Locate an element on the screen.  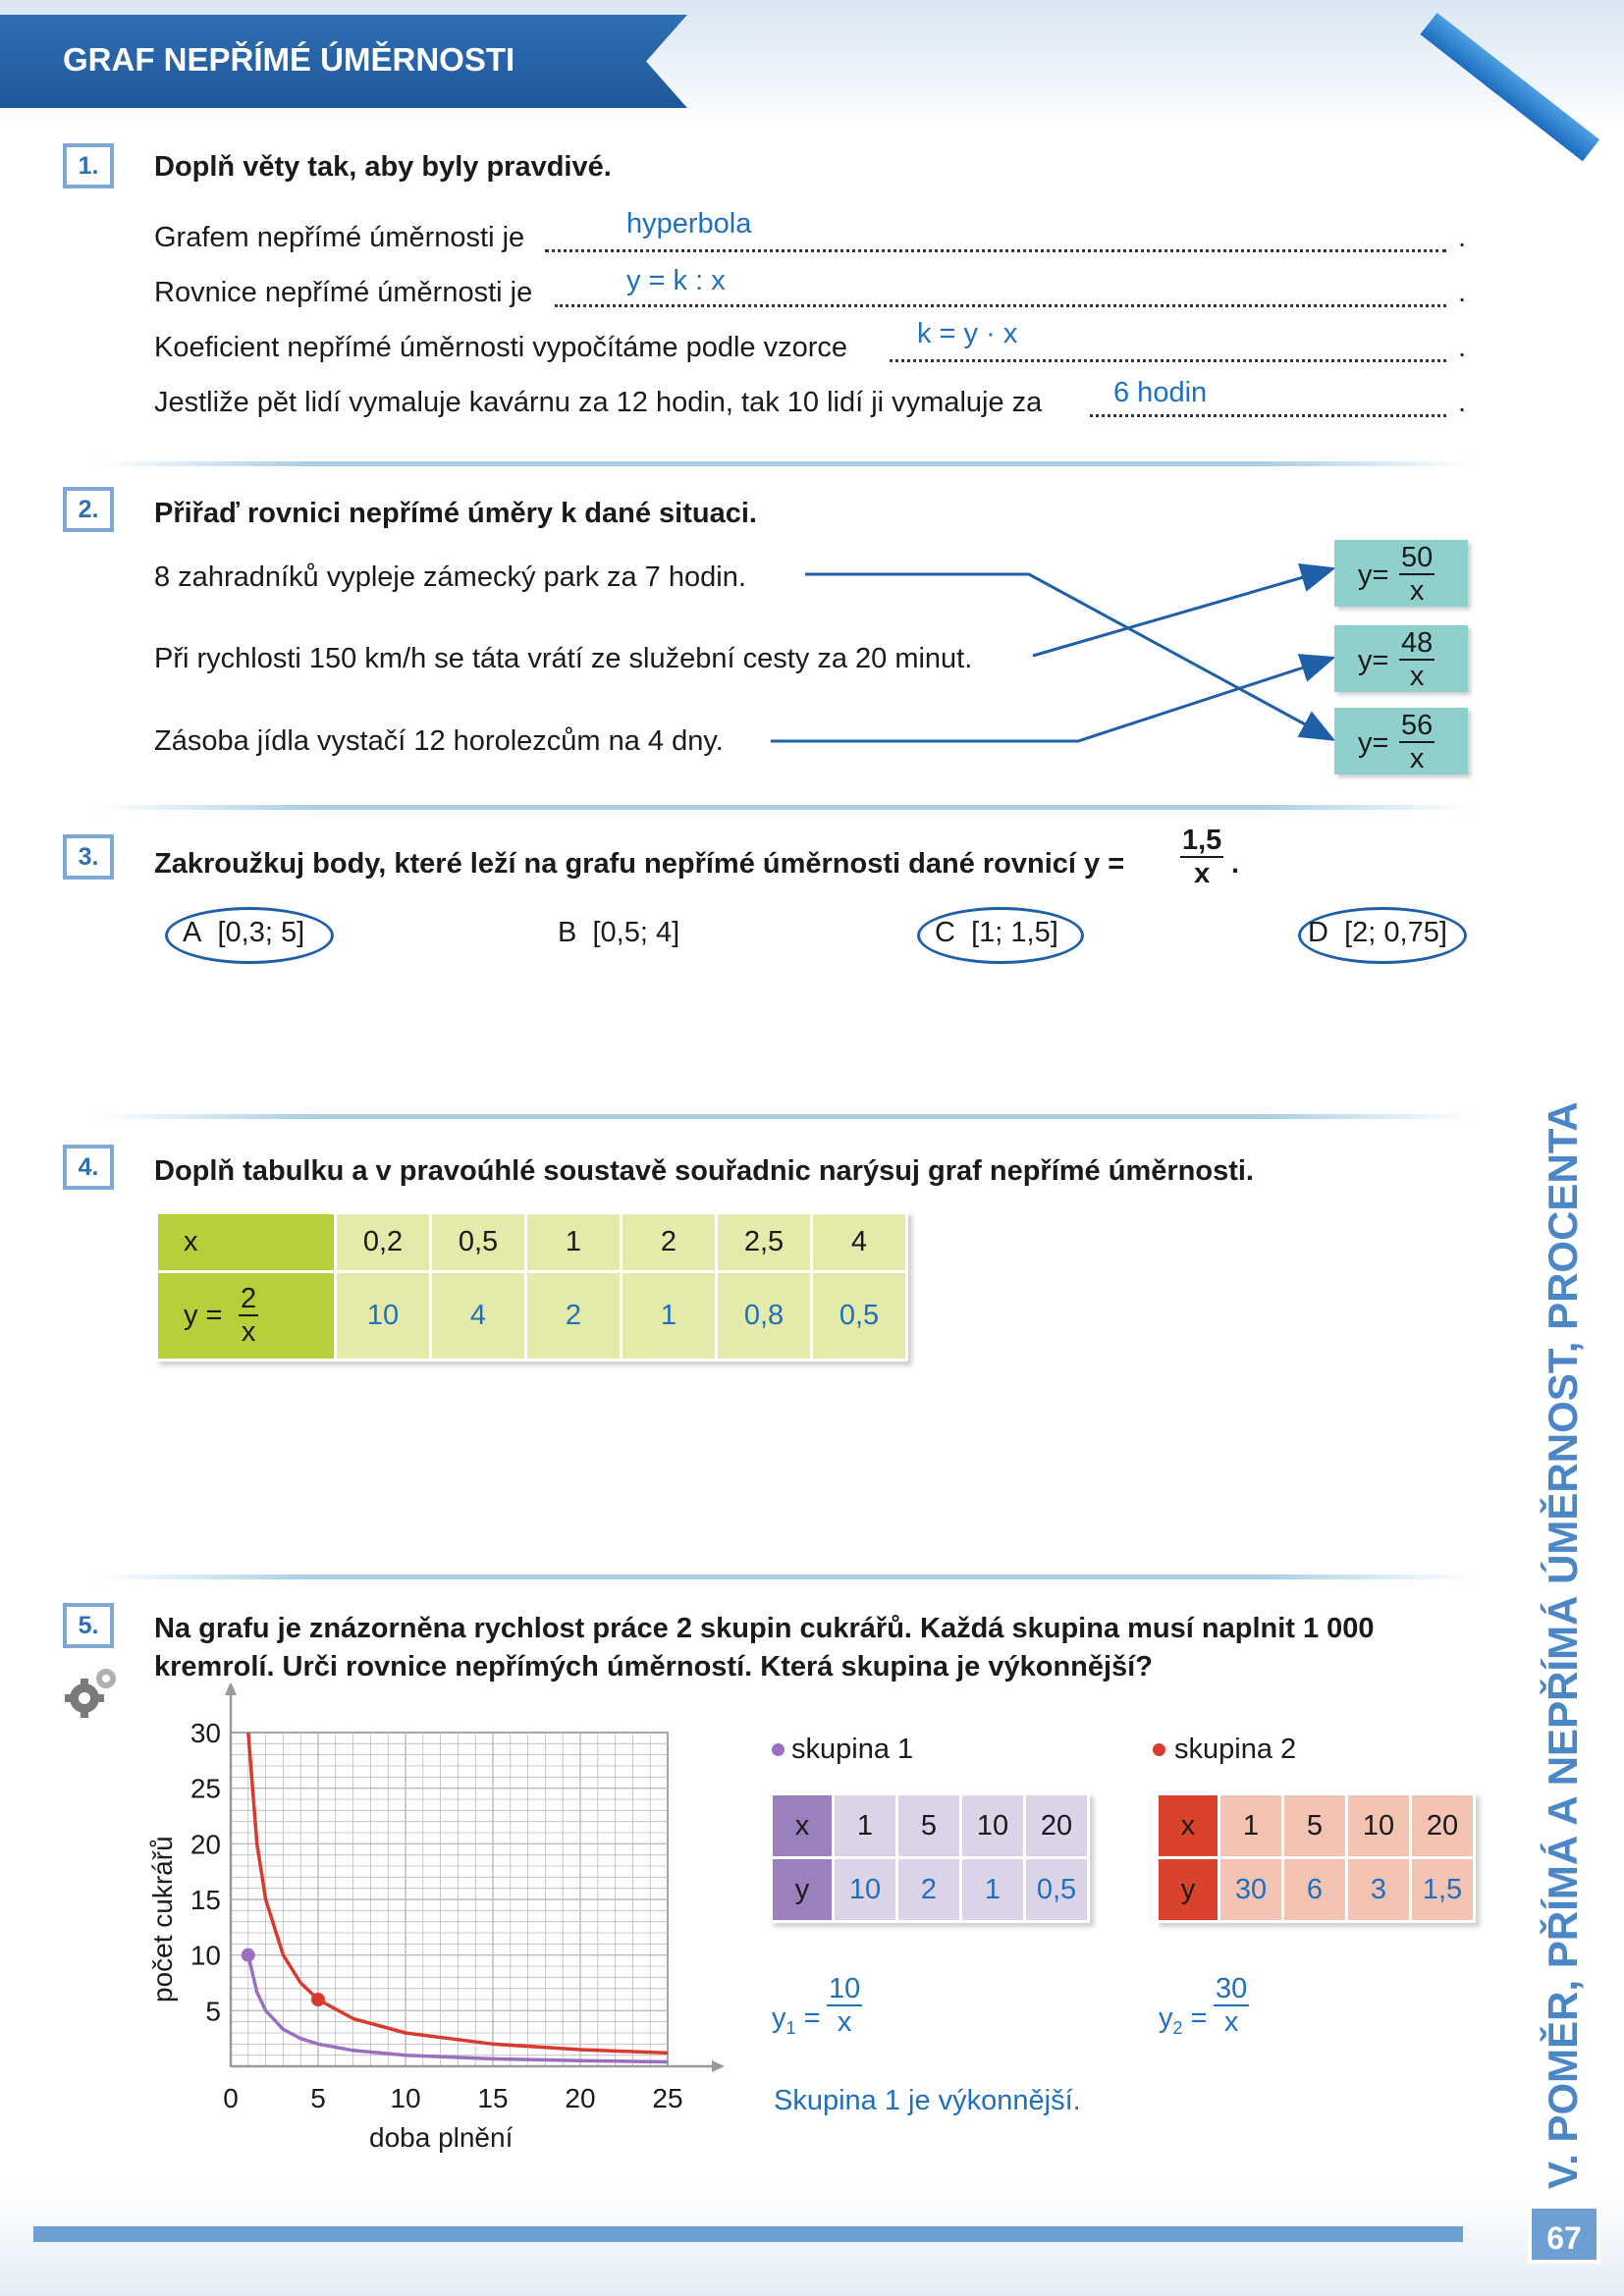
work-rate-chart: 0 5 10 15 20 25 5 10 15 20 25 30 is located at coordinates (457, 1898).